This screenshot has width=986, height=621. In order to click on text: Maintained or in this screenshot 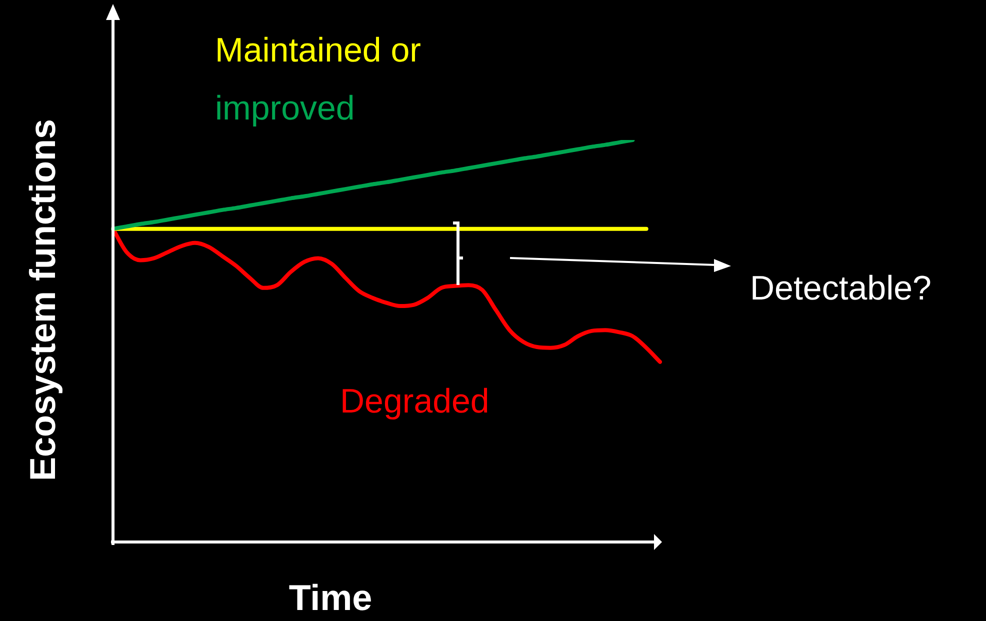, I will do `click(318, 50)`.